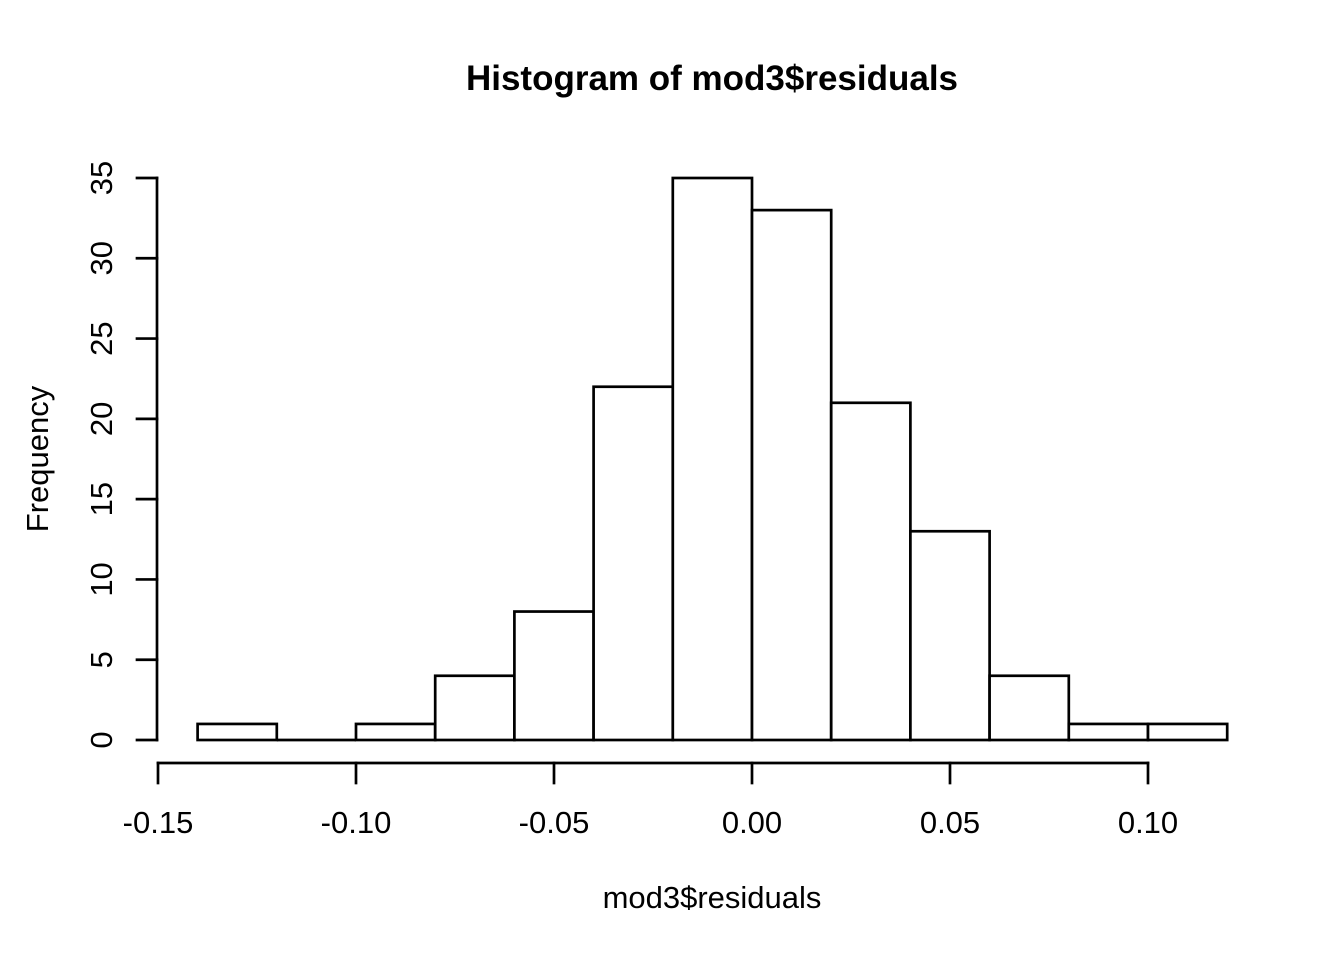 This screenshot has height=960, width=1344. I want to click on x-tick-label: 0.05, so click(950, 822).